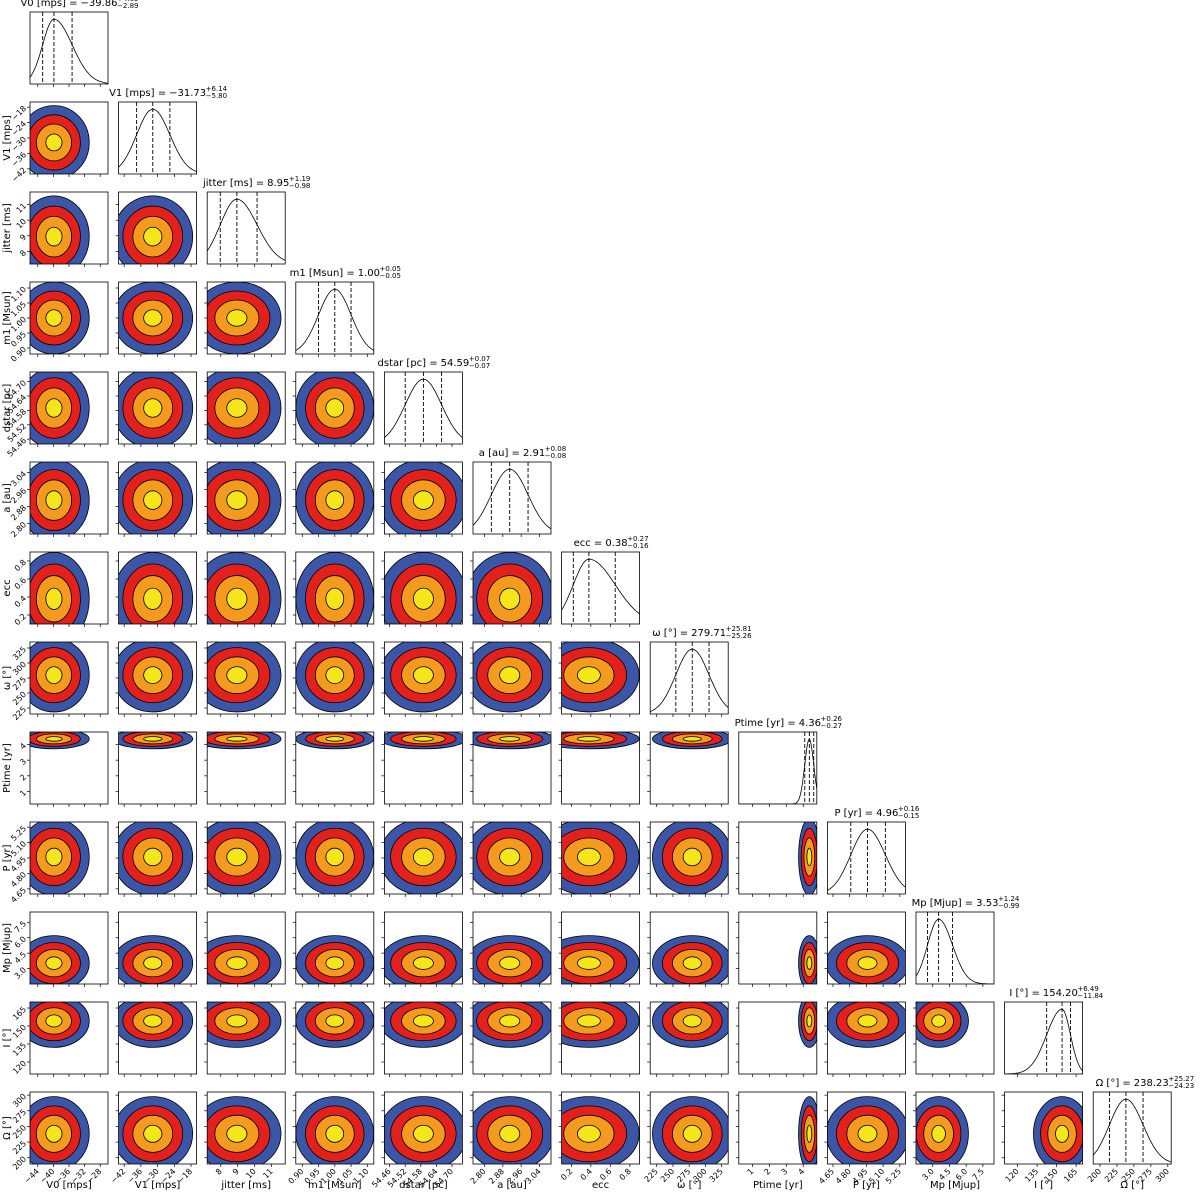 This screenshot has height=1195, width=1200. What do you see at coordinates (7, 228) in the screenshot?
I see `y-axis-label: jitter [ms]` at bounding box center [7, 228].